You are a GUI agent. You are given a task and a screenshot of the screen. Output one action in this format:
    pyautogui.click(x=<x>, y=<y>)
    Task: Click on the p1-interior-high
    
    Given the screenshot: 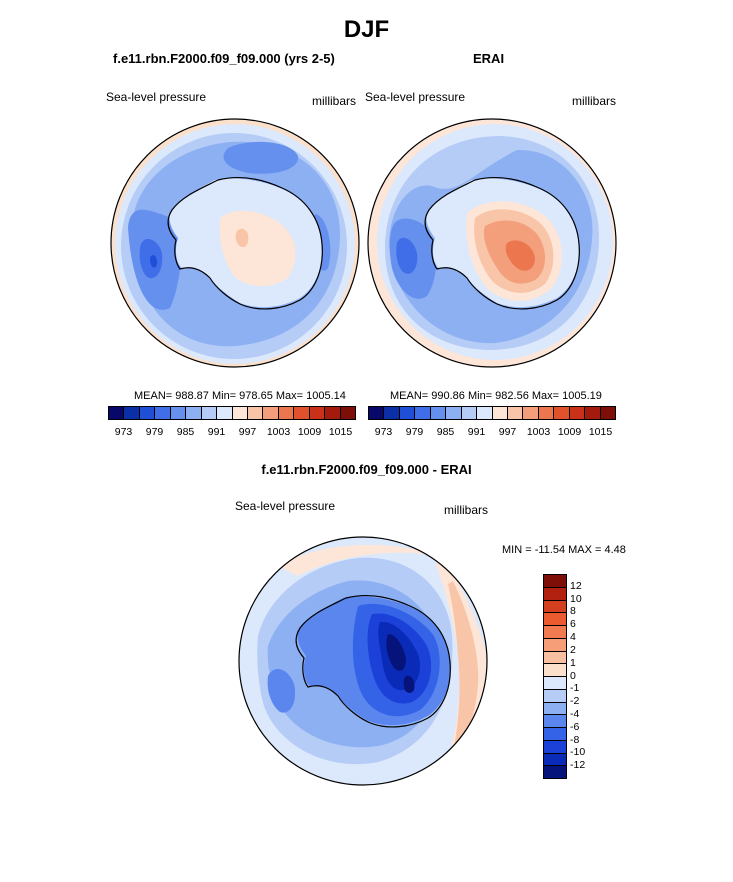 What is the action you would take?
    pyautogui.click(x=257, y=248)
    